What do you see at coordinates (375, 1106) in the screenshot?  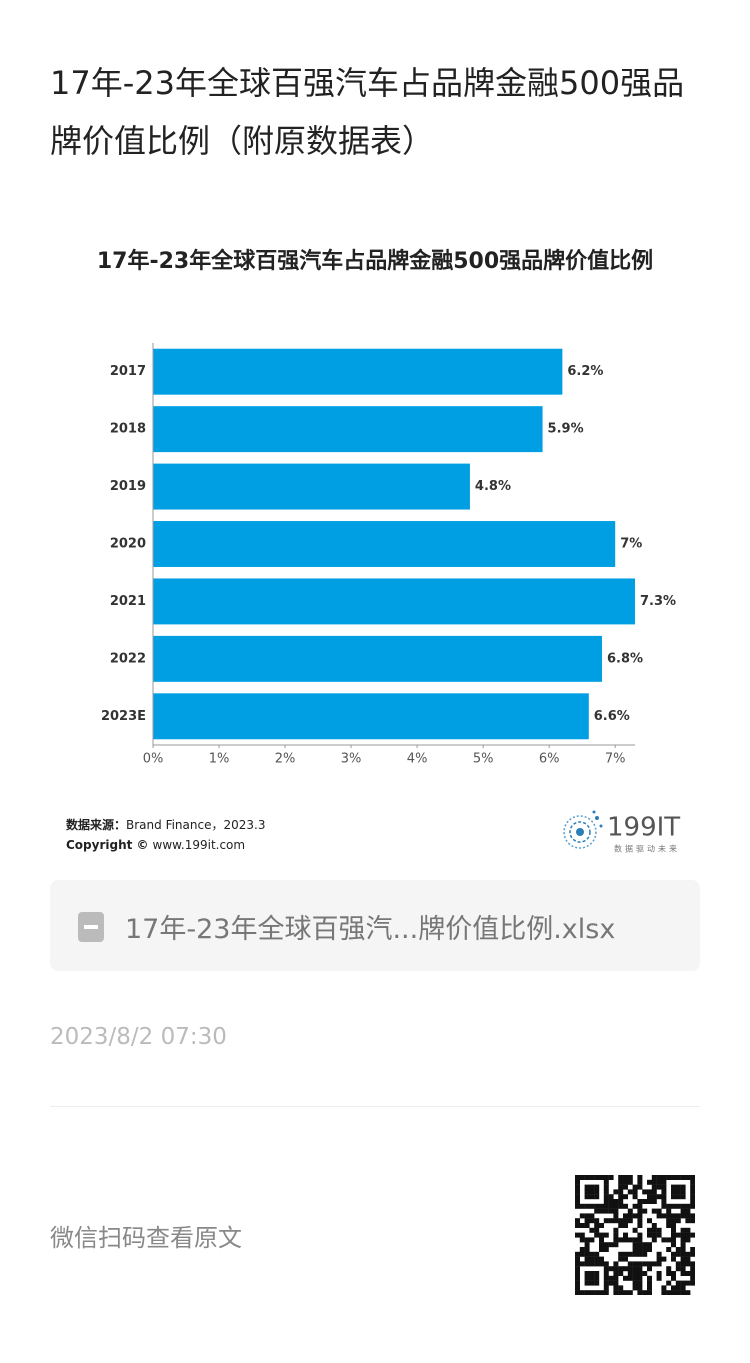 I see `divider` at bounding box center [375, 1106].